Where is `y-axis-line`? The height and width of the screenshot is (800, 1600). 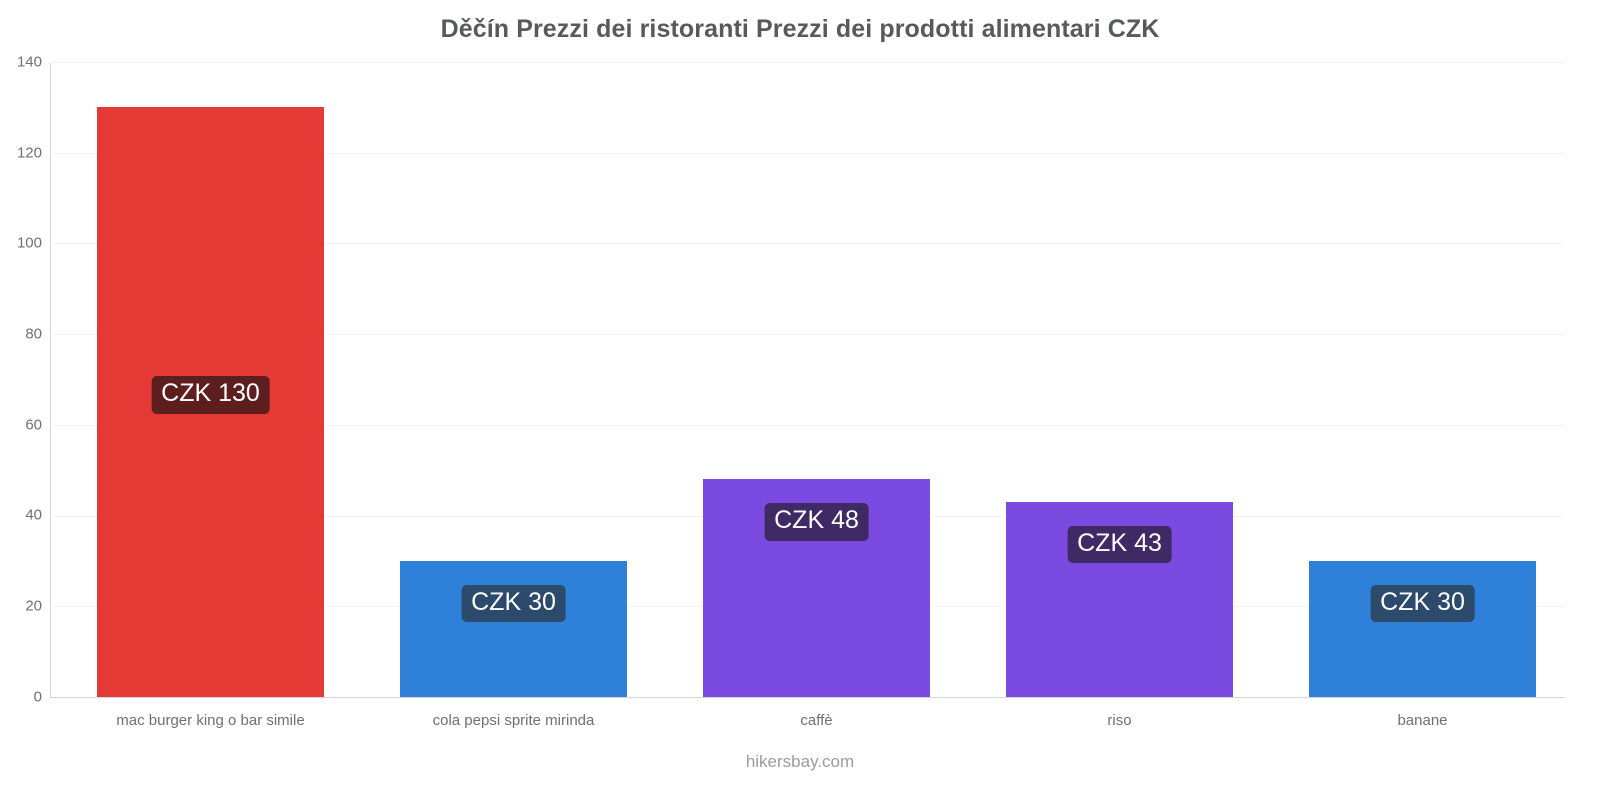
y-axis-line is located at coordinates (50, 379).